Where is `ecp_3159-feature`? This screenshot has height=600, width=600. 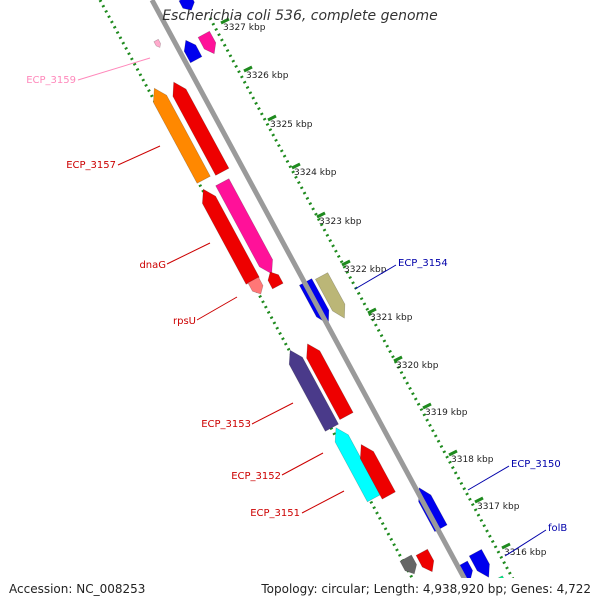
ecp_3159-feature is located at coordinates (157, 43).